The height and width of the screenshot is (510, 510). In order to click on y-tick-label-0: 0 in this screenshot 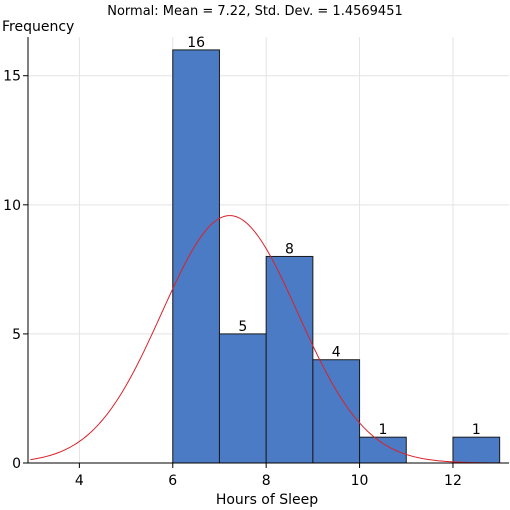, I will do `click(16, 464)`.